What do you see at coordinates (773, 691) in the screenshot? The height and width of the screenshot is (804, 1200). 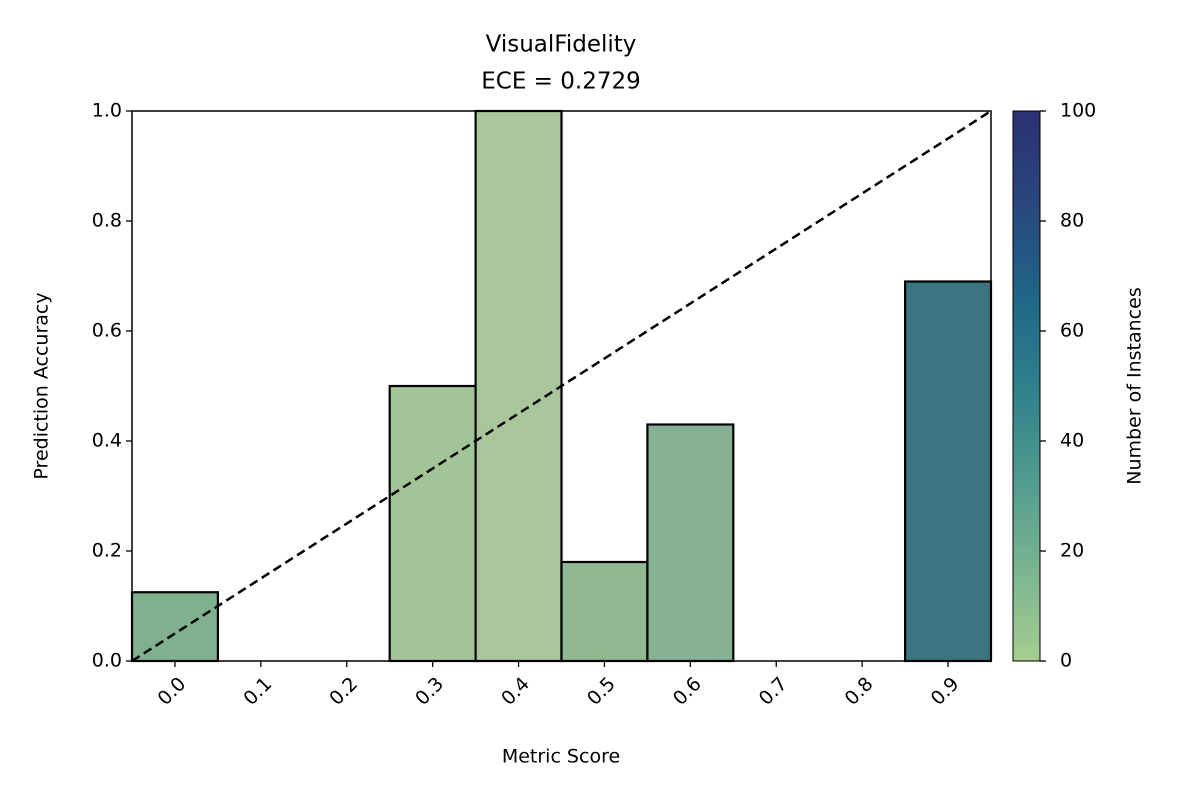 I see `x-tick-label: 0.7` at bounding box center [773, 691].